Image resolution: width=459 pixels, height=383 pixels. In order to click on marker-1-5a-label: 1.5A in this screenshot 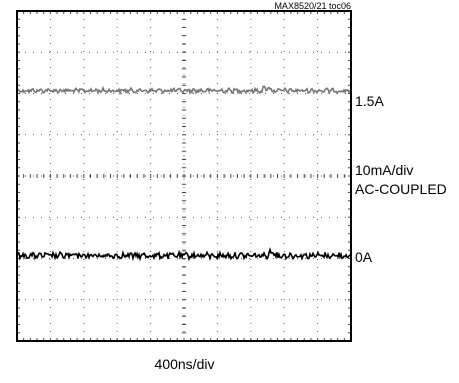, I will do `click(369, 101)`.